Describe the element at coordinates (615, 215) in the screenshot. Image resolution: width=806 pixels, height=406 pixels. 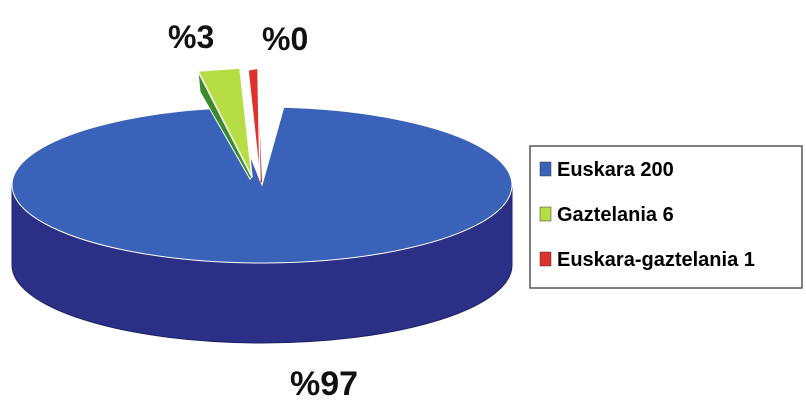
I see `legend-label-gaztelania: Gaztelania 6` at that location.